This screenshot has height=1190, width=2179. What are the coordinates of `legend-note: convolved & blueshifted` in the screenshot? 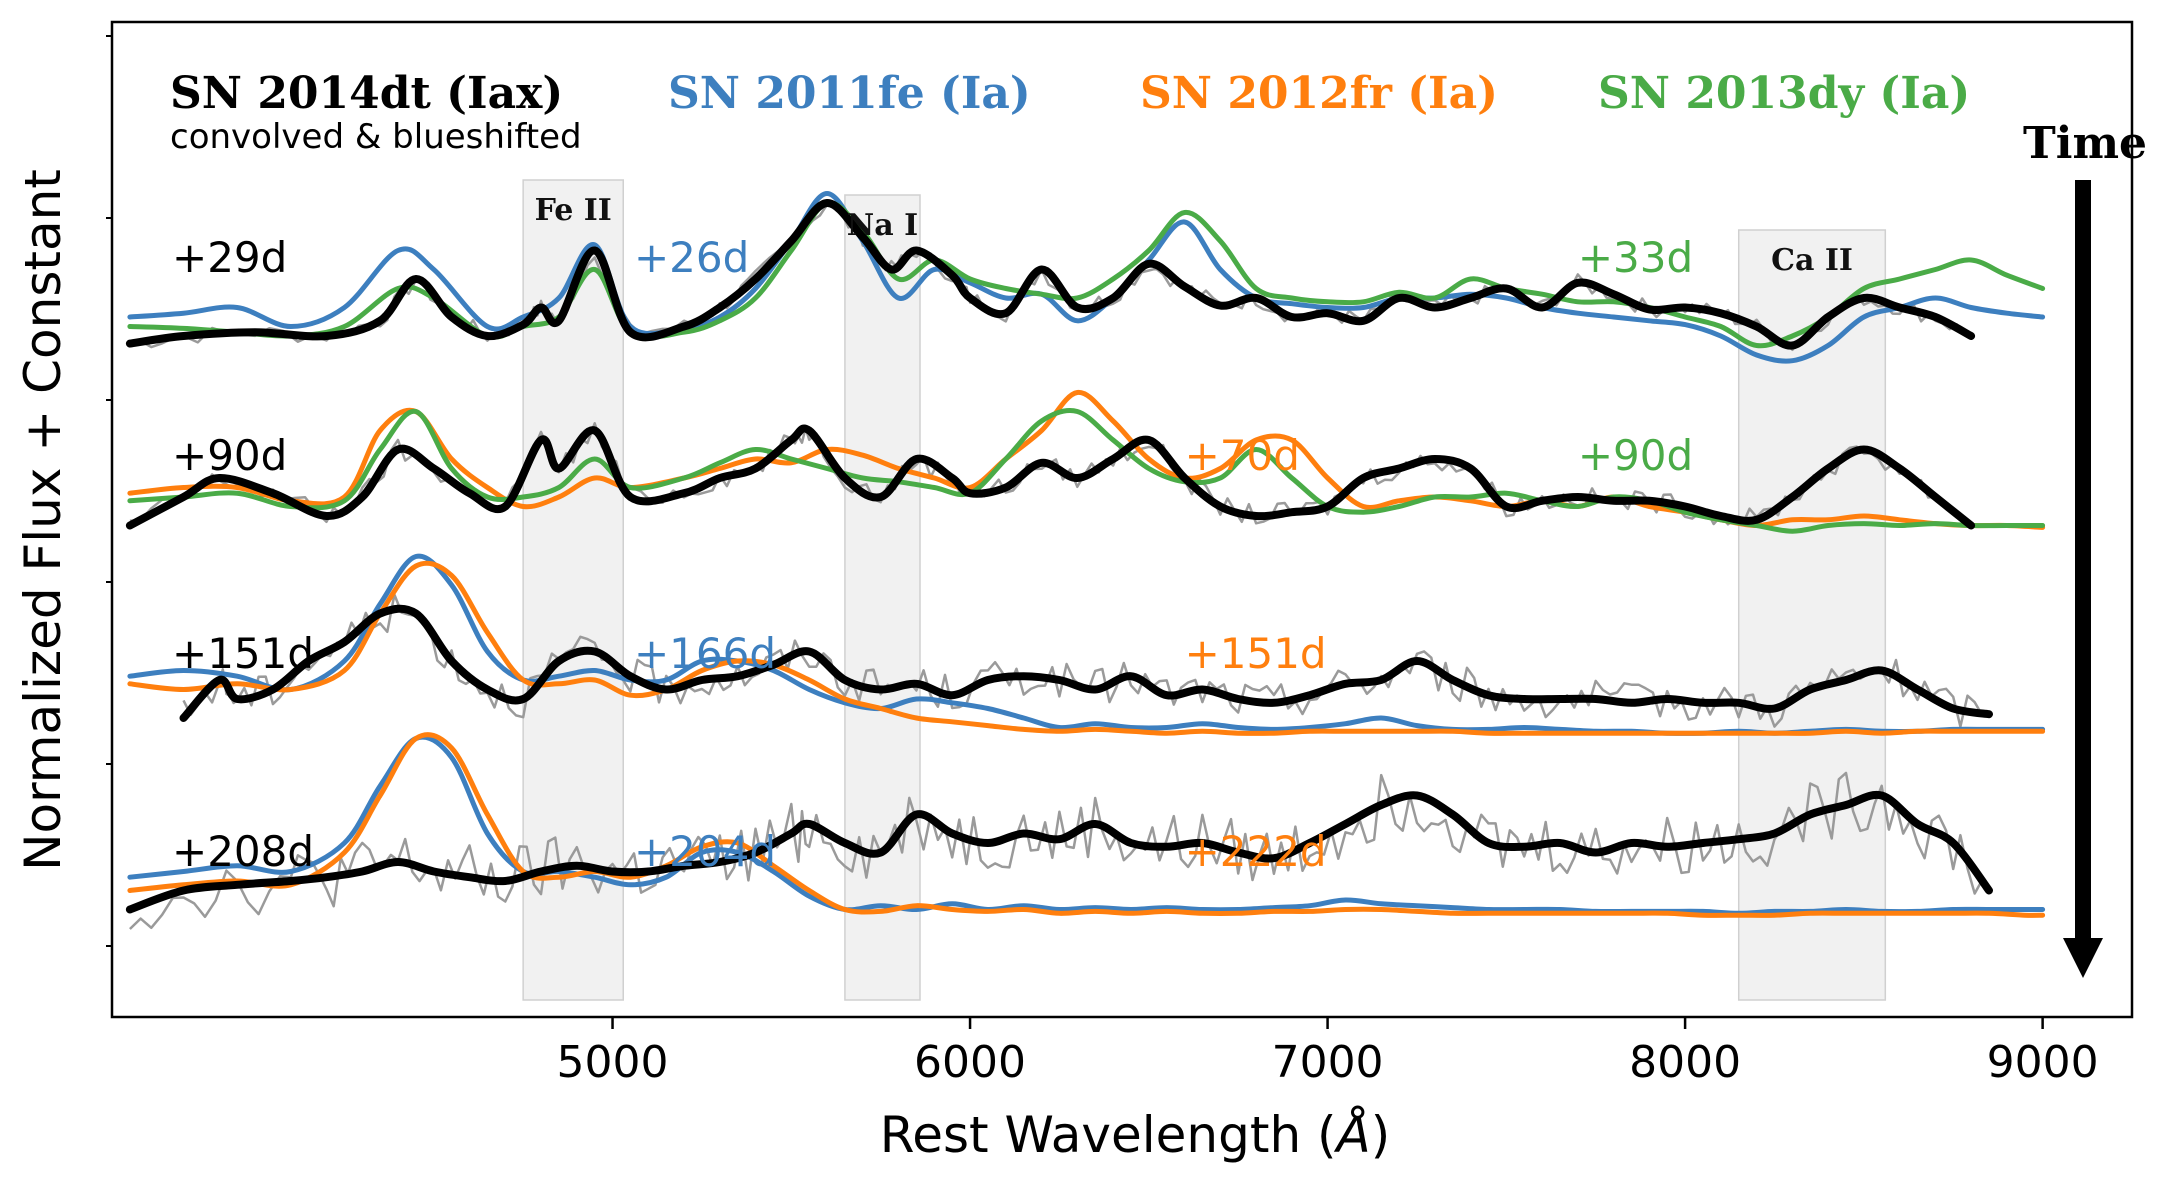 It's located at (376, 137).